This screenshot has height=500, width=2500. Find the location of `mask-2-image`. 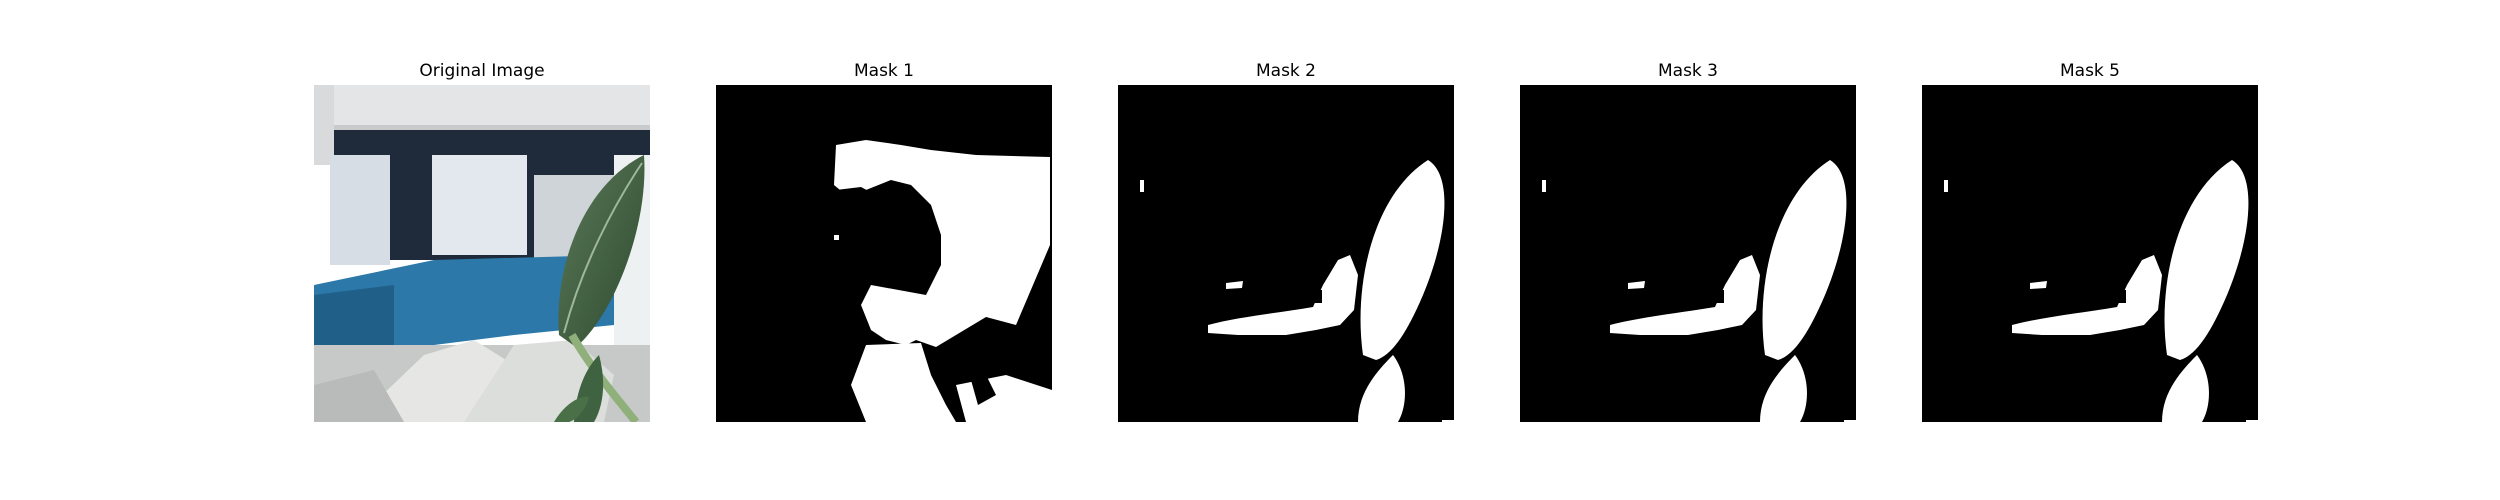

mask-2-image is located at coordinates (1286, 253).